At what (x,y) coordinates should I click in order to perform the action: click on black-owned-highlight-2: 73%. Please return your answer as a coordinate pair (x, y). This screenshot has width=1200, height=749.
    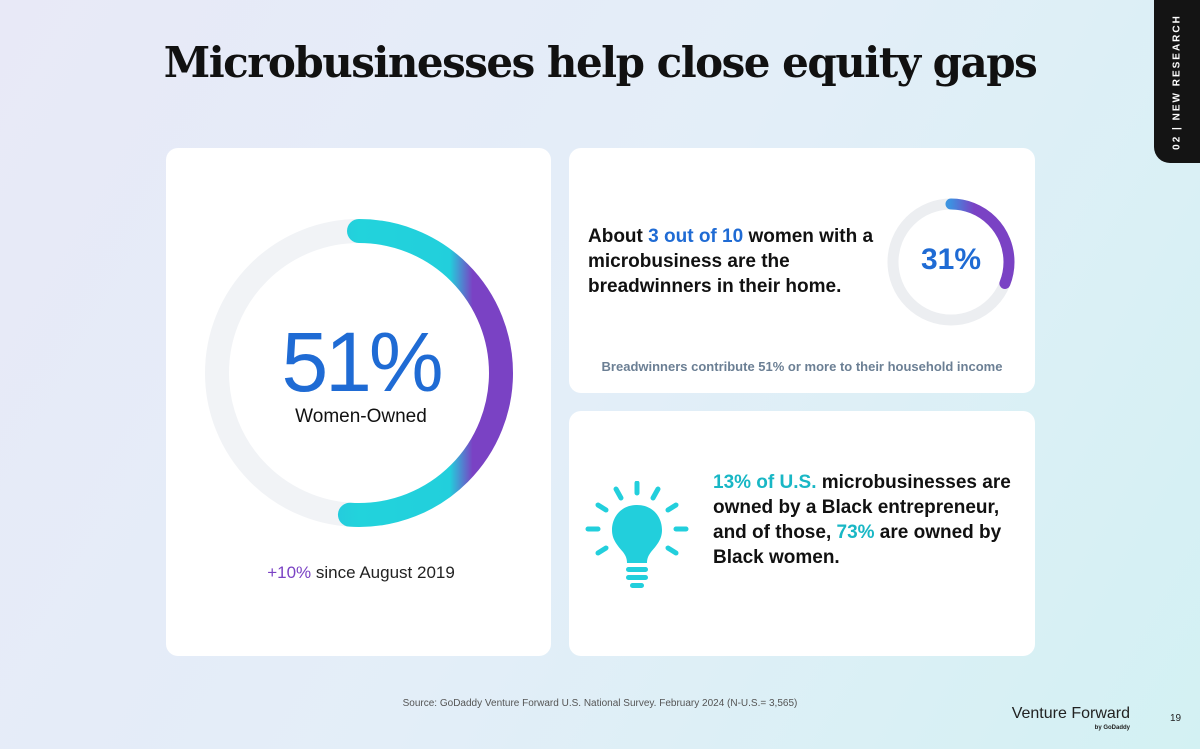
    Looking at the image, I should click on (855, 532).